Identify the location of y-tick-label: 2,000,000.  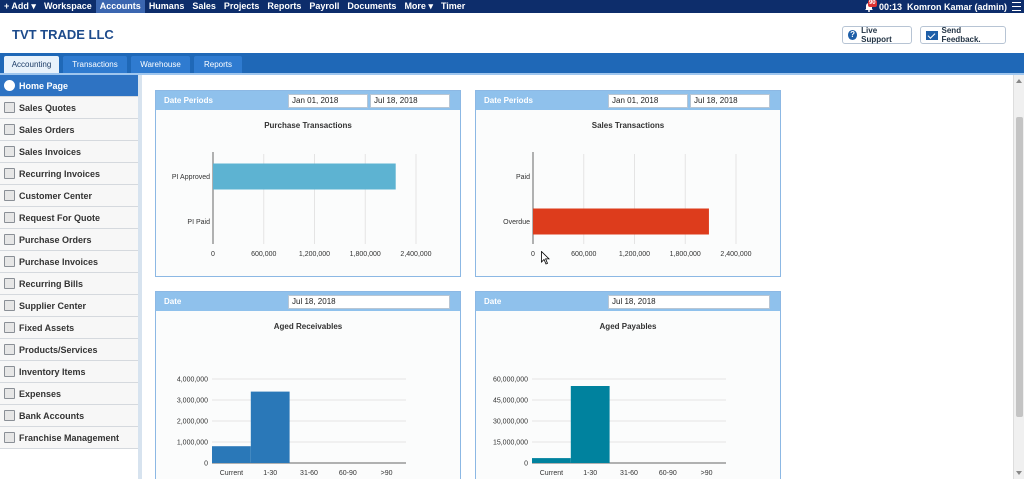
(192, 422).